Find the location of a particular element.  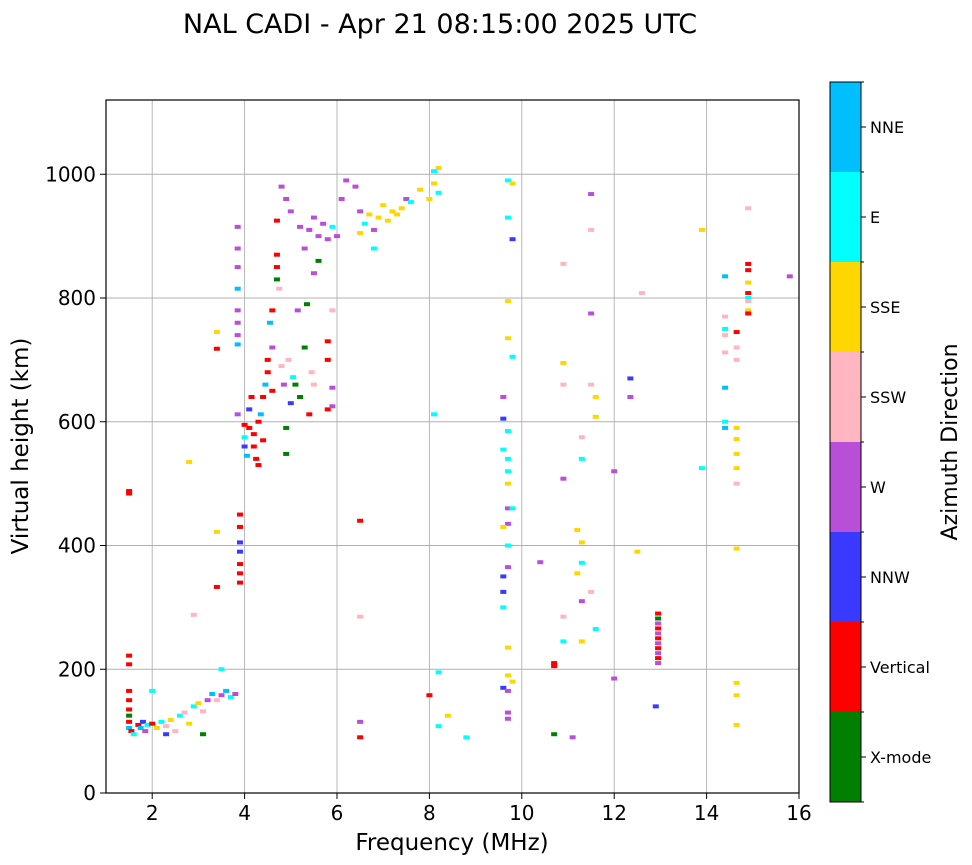

x-tick-label: 16 is located at coordinates (798, 813).